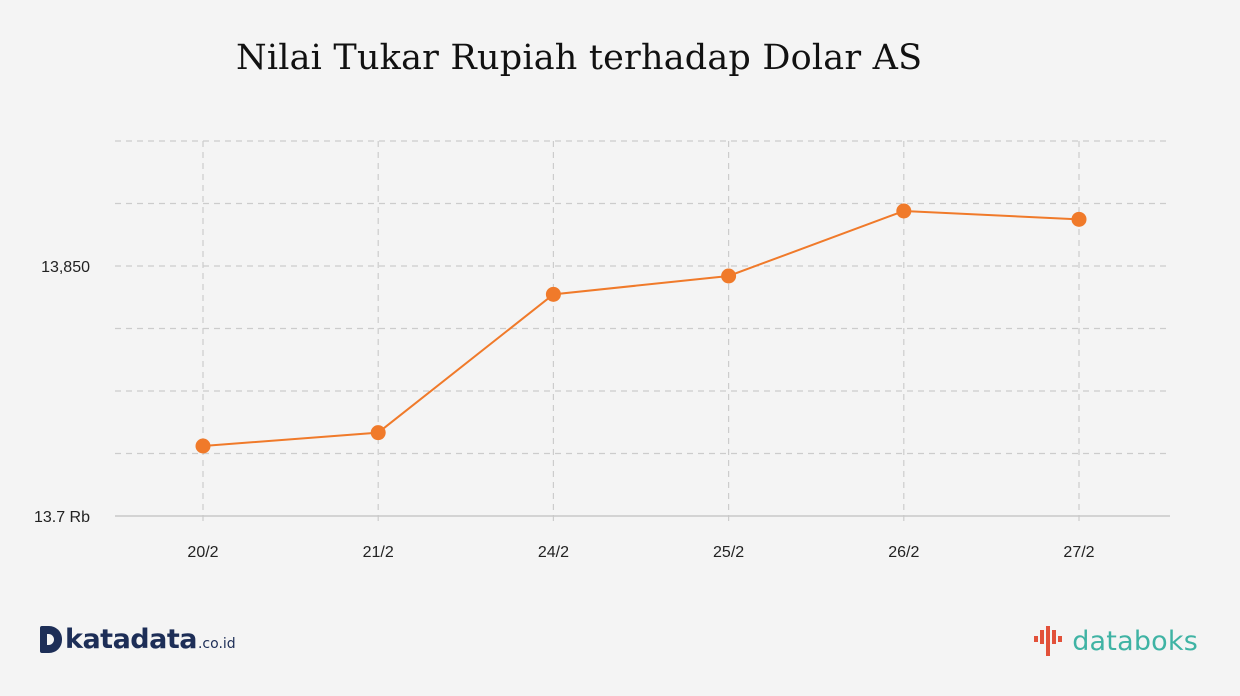 The width and height of the screenshot is (1240, 696). I want to click on x-tick-label: 24/2, so click(553, 552).